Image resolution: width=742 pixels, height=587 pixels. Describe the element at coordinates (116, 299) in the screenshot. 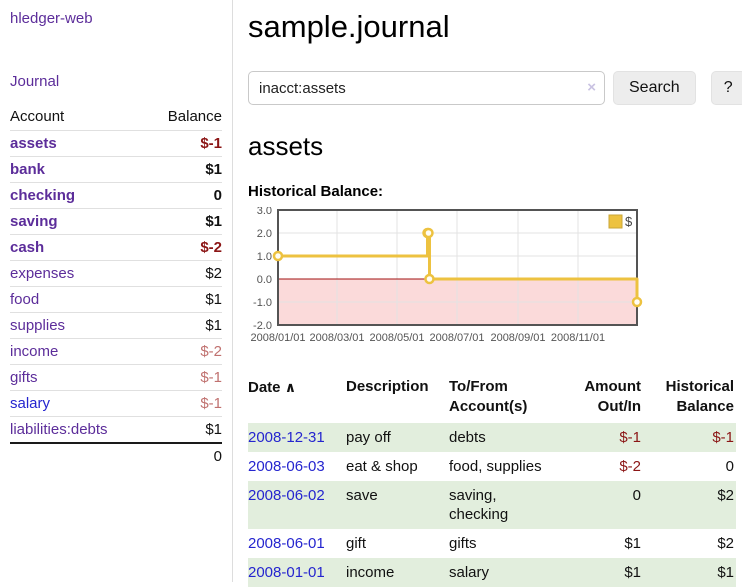

I see `account-row: food $1` at that location.